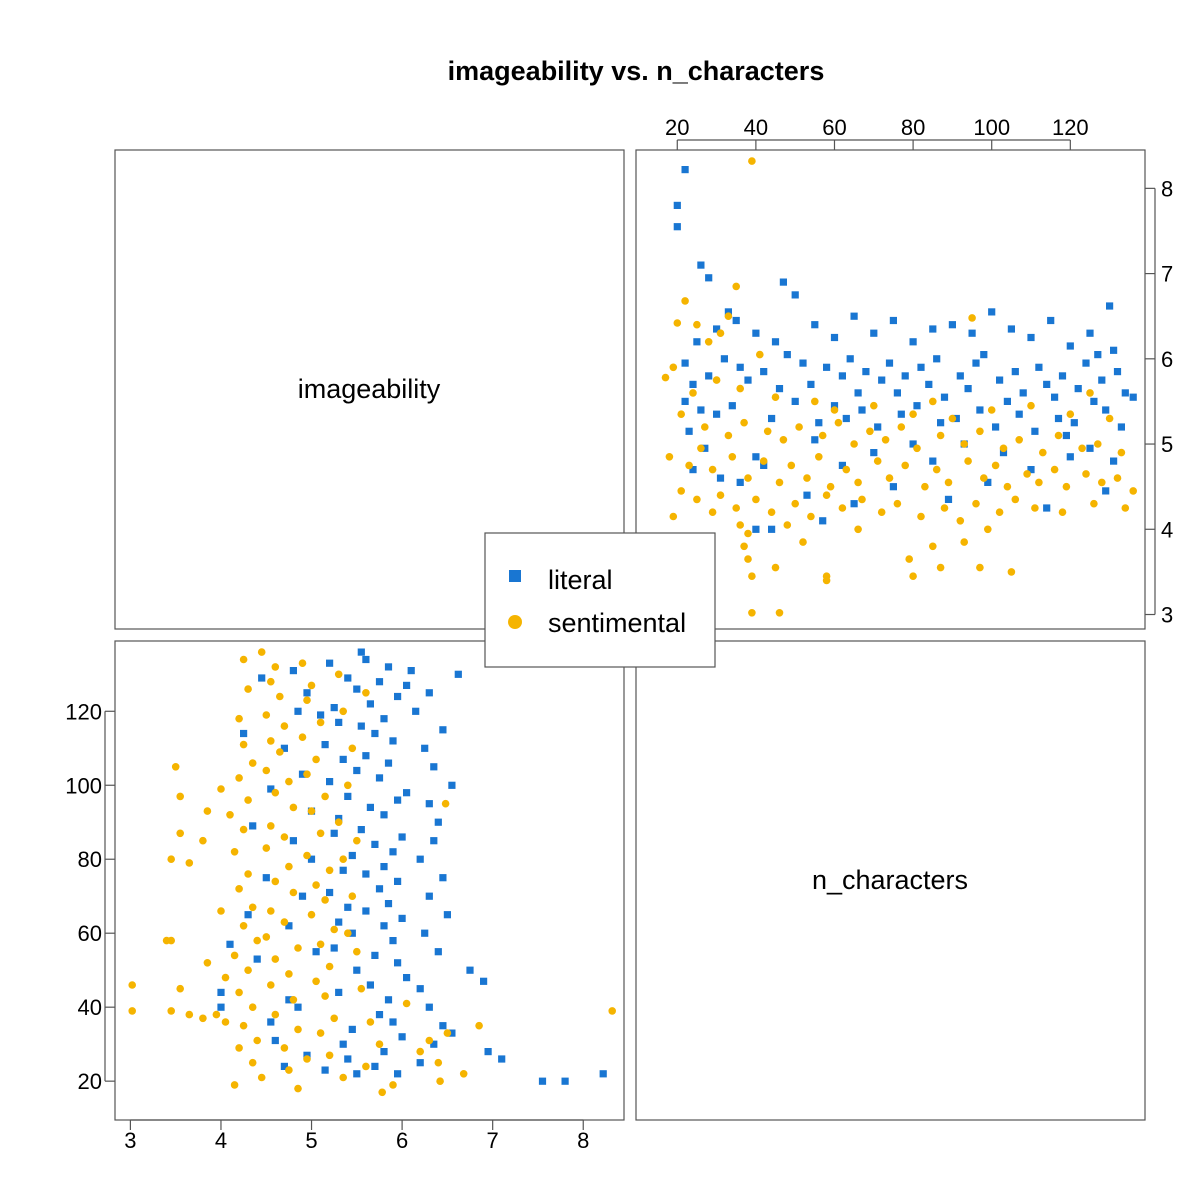 The width and height of the screenshot is (1200, 1200). Describe the element at coordinates (580, 580) in the screenshot. I see `legend-label-literal: literal` at that location.